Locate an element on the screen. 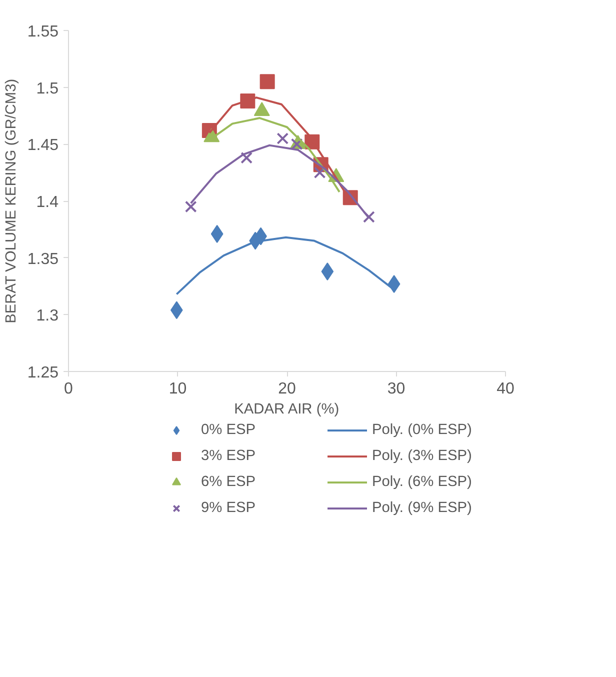 This screenshot has width=616, height=677. y-tick-label: 1.3 is located at coordinates (47, 316).